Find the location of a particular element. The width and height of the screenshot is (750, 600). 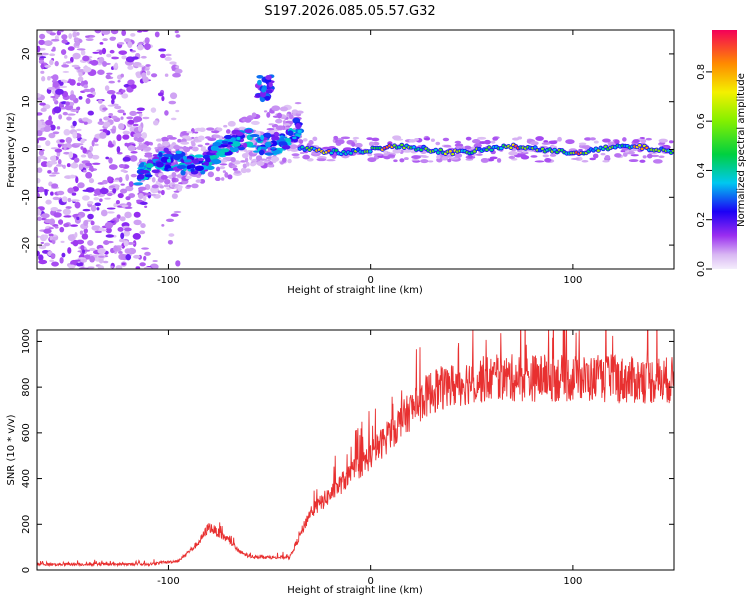

side-feature-patch is located at coordinates (268, 77).